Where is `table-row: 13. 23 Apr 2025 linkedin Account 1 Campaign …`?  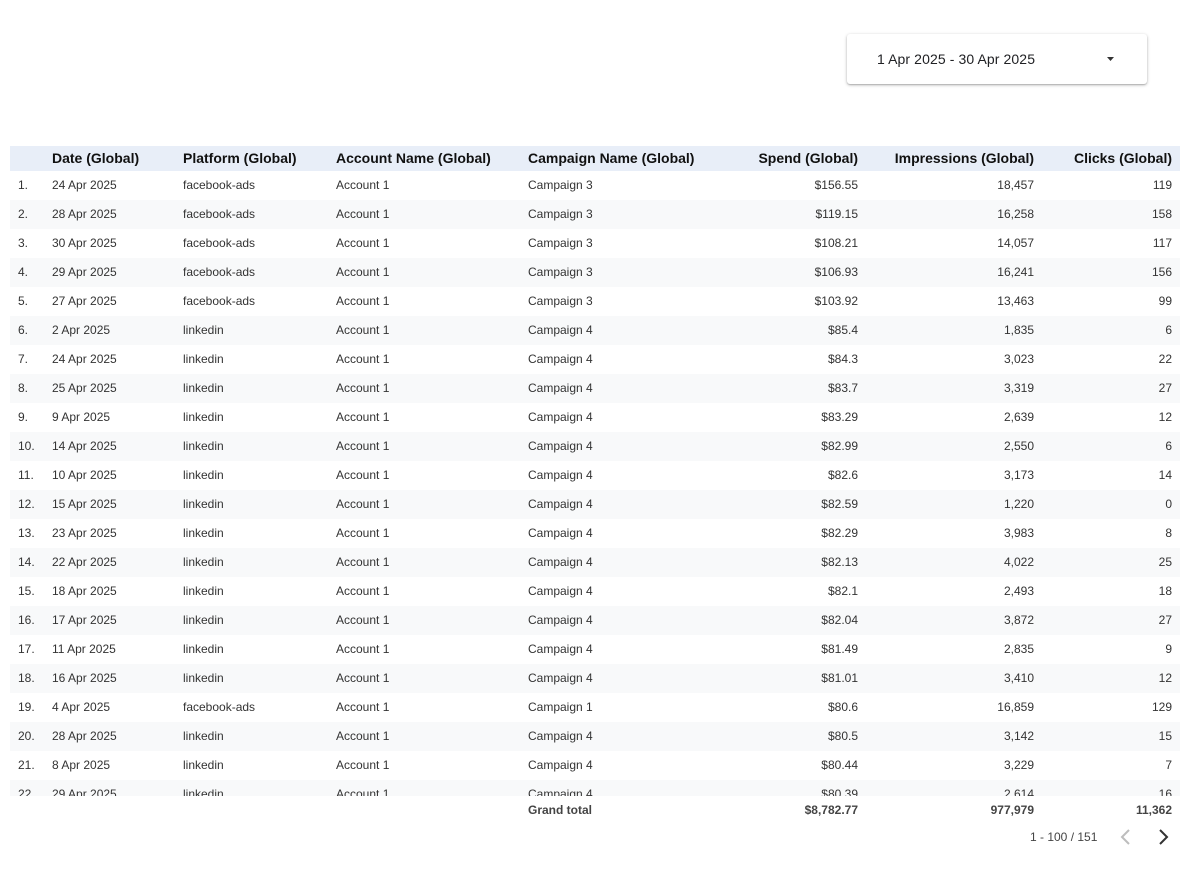
table-row: 13. 23 Apr 2025 linkedin Account 1 Campaign … is located at coordinates (595, 533).